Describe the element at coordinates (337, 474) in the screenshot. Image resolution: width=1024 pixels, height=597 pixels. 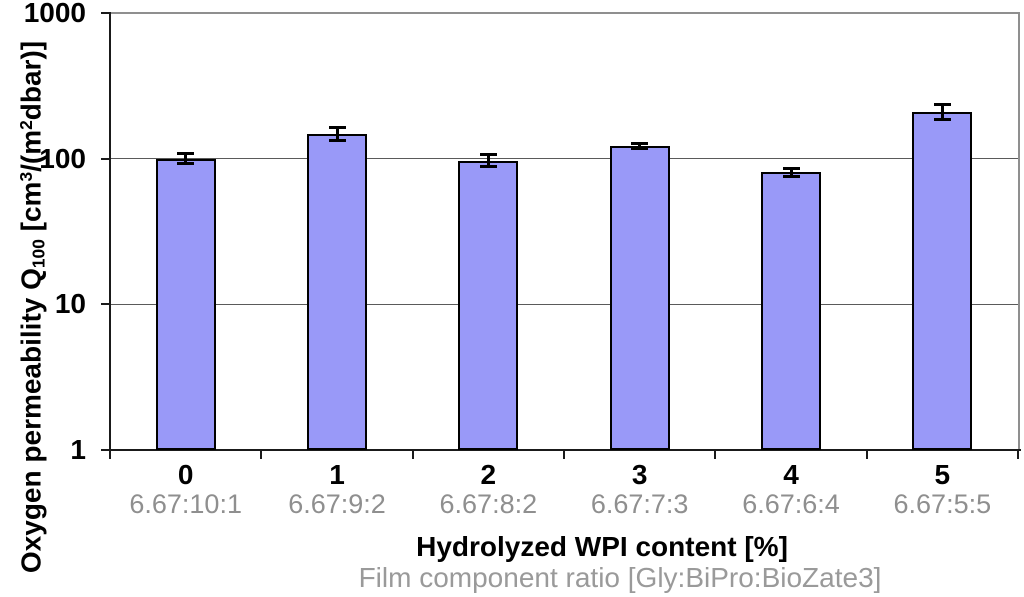
I see `x-tick-label: 1` at that location.